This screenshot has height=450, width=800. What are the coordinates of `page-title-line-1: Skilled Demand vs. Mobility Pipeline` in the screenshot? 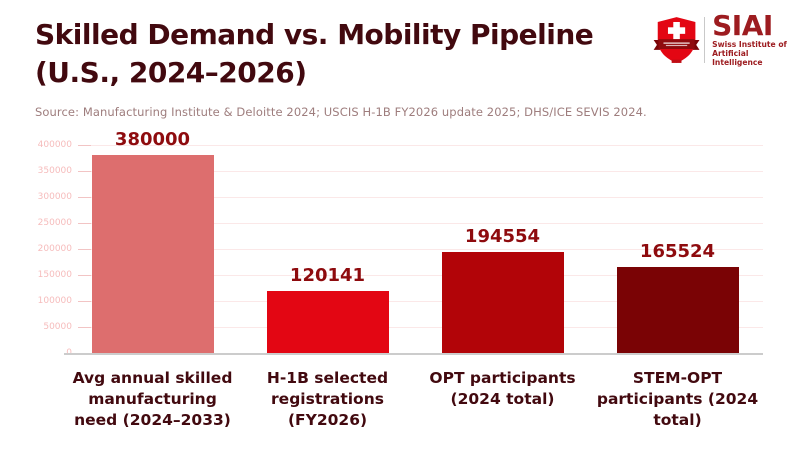 It's located at (314, 34).